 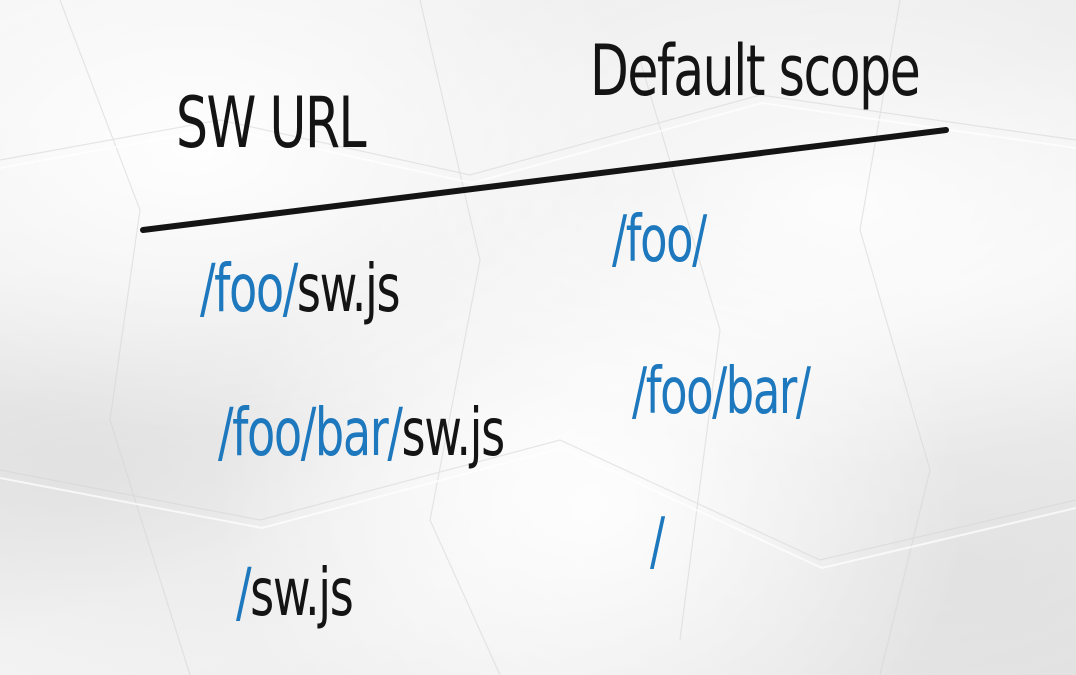 I want to click on sw-url-row-2: /foo/bar/sw.js, so click(x=361, y=433).